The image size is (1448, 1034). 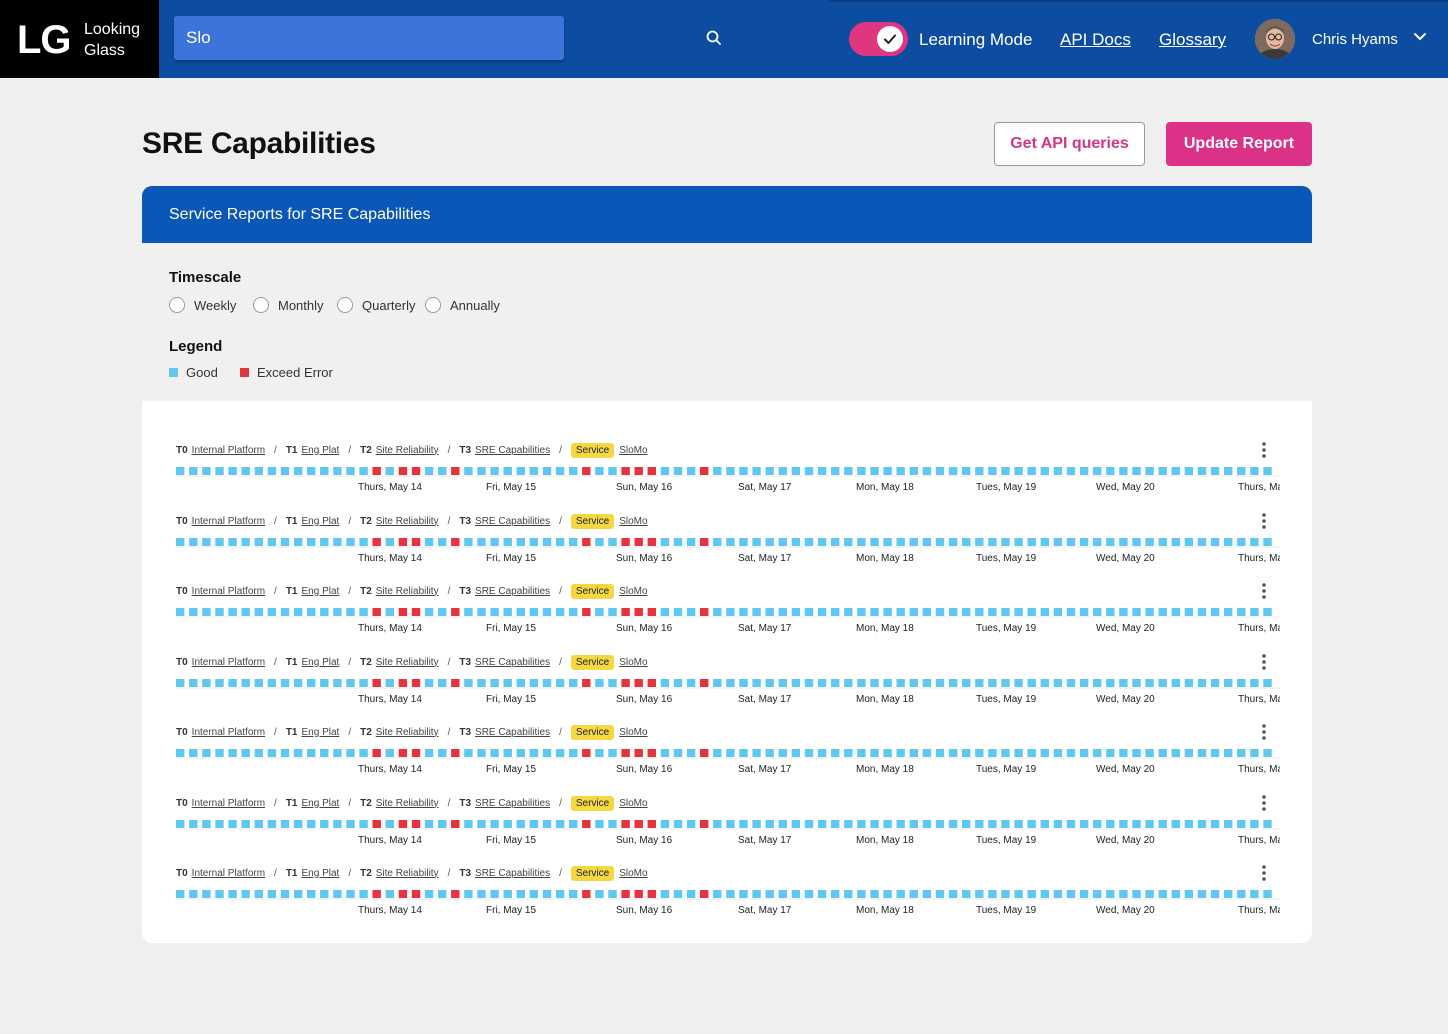 I want to click on crumb-service-name: SloMo, so click(x=633, y=450).